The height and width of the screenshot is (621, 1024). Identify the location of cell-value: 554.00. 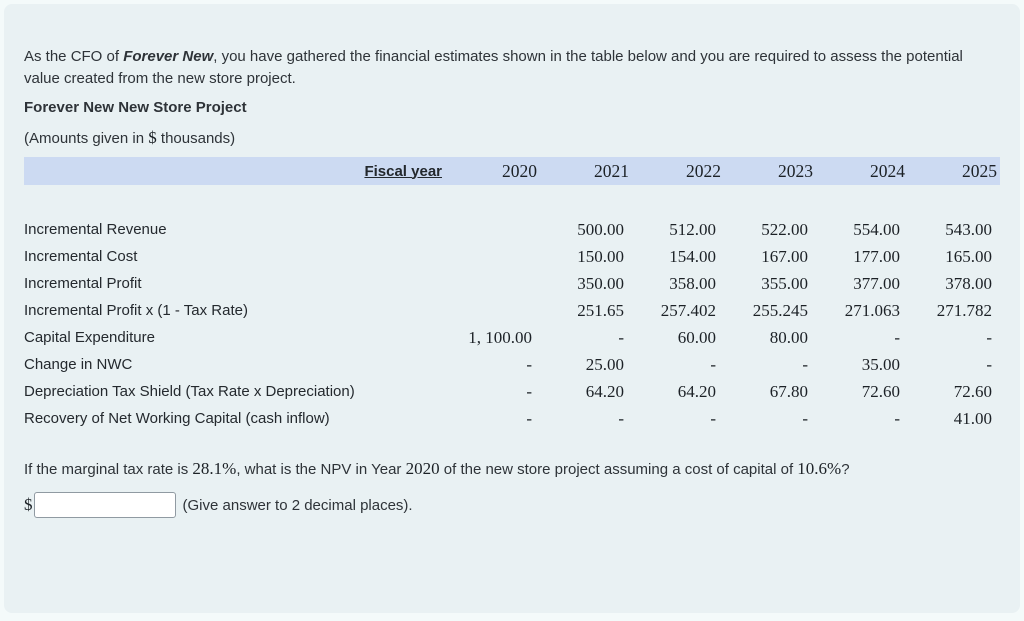
(876, 229).